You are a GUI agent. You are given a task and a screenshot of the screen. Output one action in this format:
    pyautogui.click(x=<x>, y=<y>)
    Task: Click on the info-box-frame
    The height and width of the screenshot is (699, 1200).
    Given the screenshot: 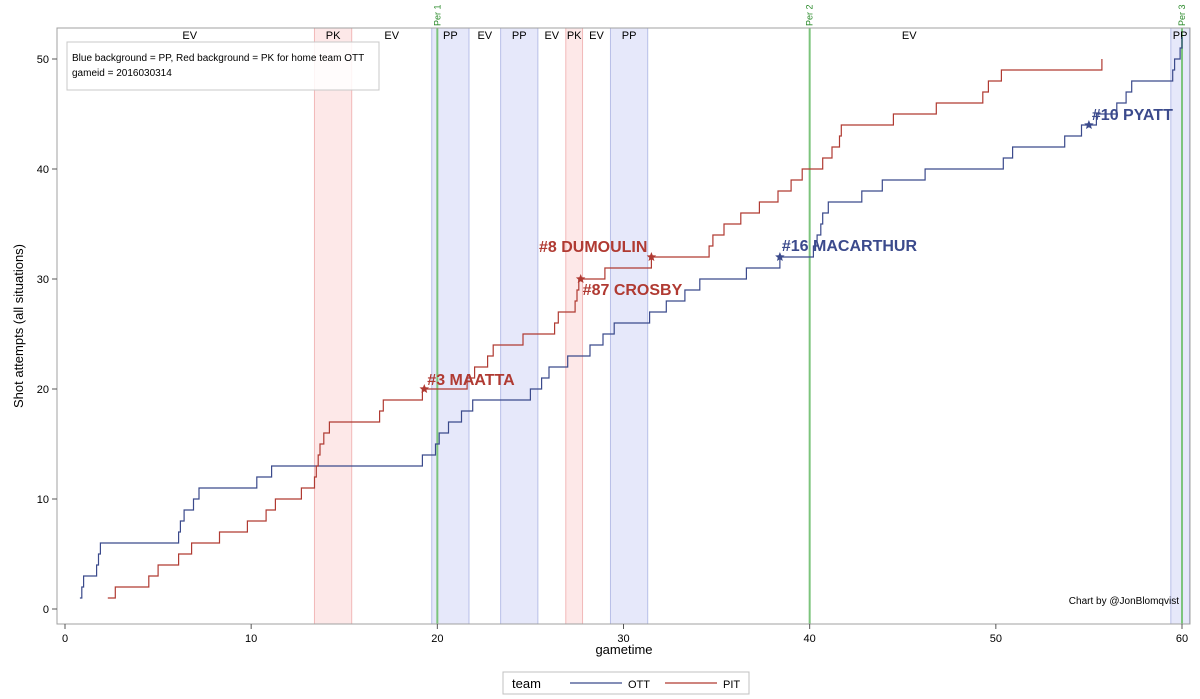 What is the action you would take?
    pyautogui.click(x=223, y=66)
    